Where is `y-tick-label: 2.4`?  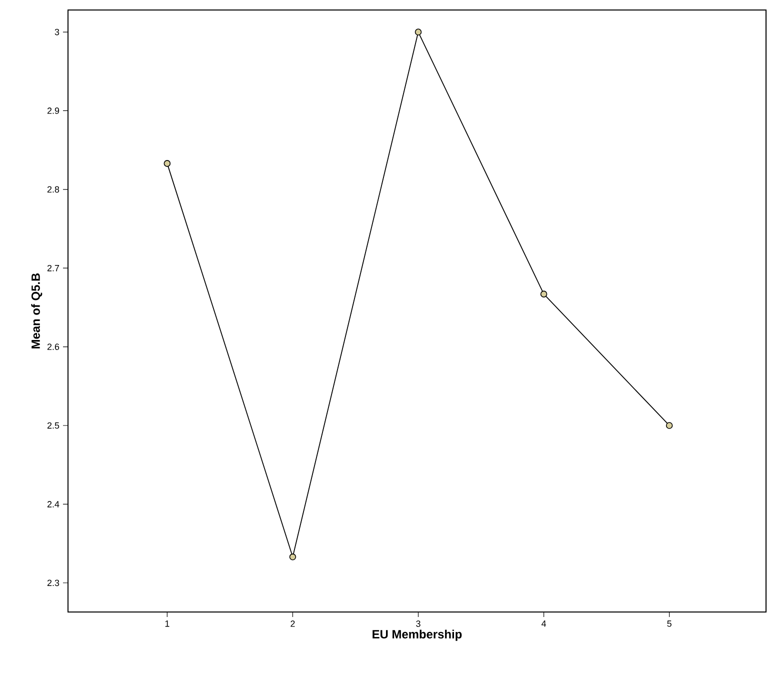
y-tick-label: 2.4 is located at coordinates (53, 504).